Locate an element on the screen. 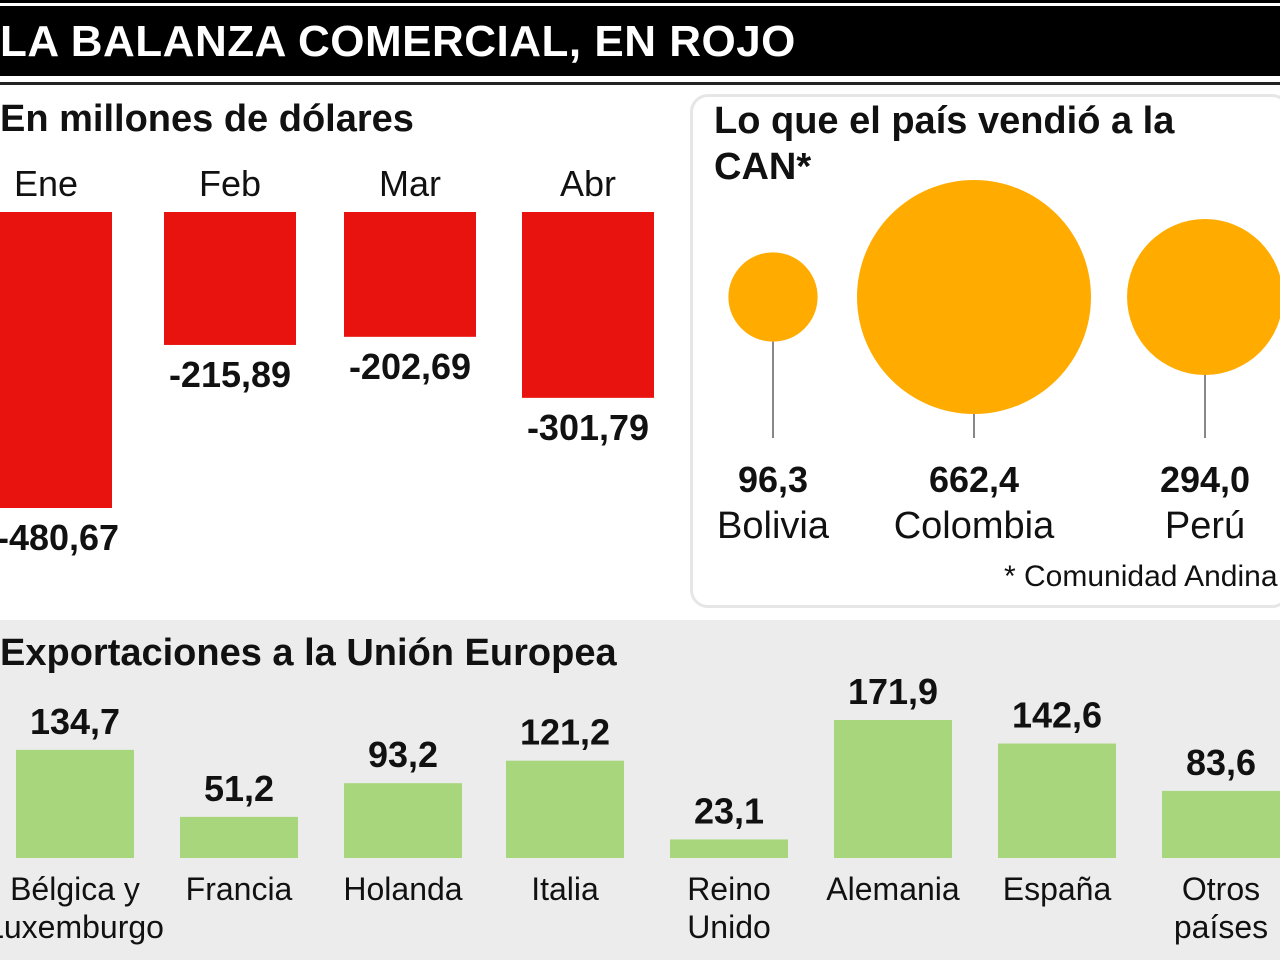 This screenshot has height=960, width=1280. eu-country-label: Italia is located at coordinates (565, 889).